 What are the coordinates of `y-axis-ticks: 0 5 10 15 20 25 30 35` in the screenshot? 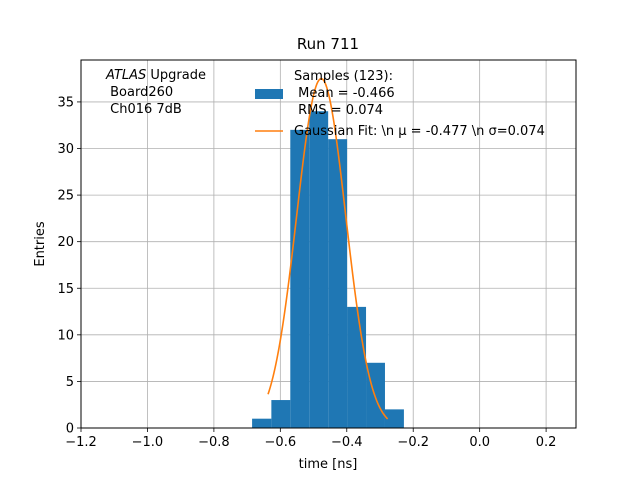 It's located at (69, 266).